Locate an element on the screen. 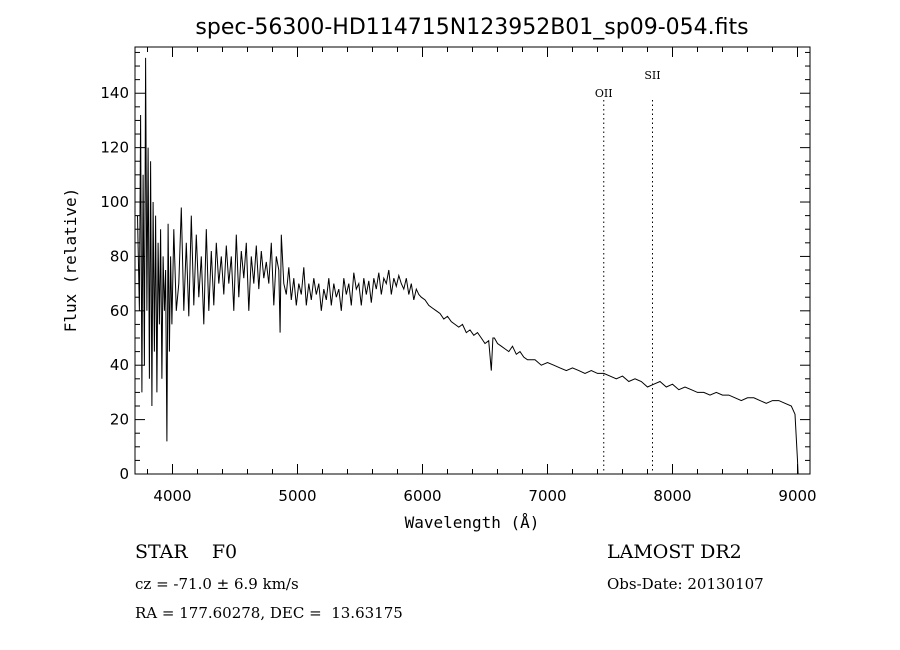 This screenshot has height=650, width=900. survey-name: LAMOST DR2 is located at coordinates (674, 552).